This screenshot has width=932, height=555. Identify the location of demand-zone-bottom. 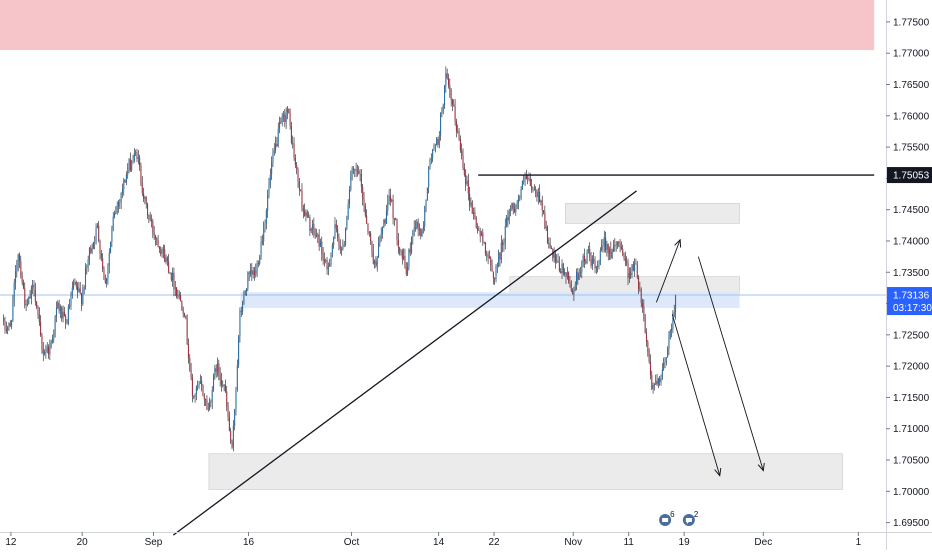
(525, 471).